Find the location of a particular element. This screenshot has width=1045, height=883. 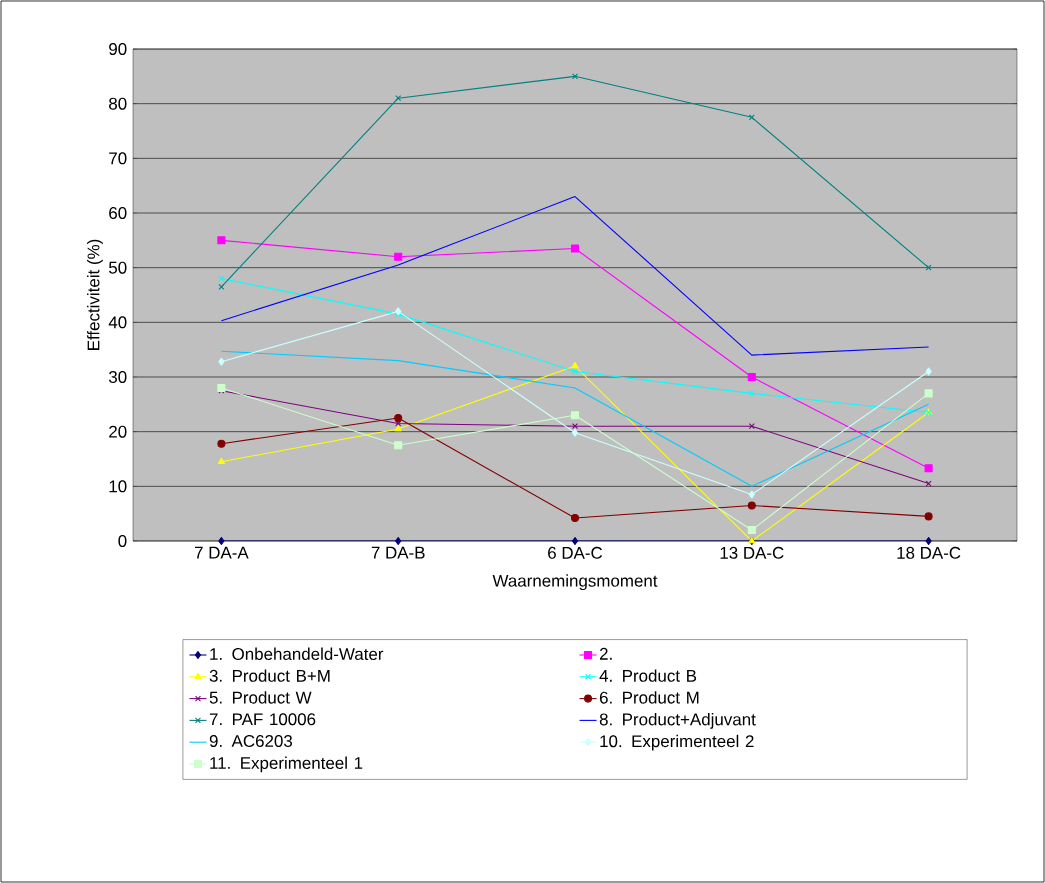

legend-label: 9. AC6203 is located at coordinates (251, 741).